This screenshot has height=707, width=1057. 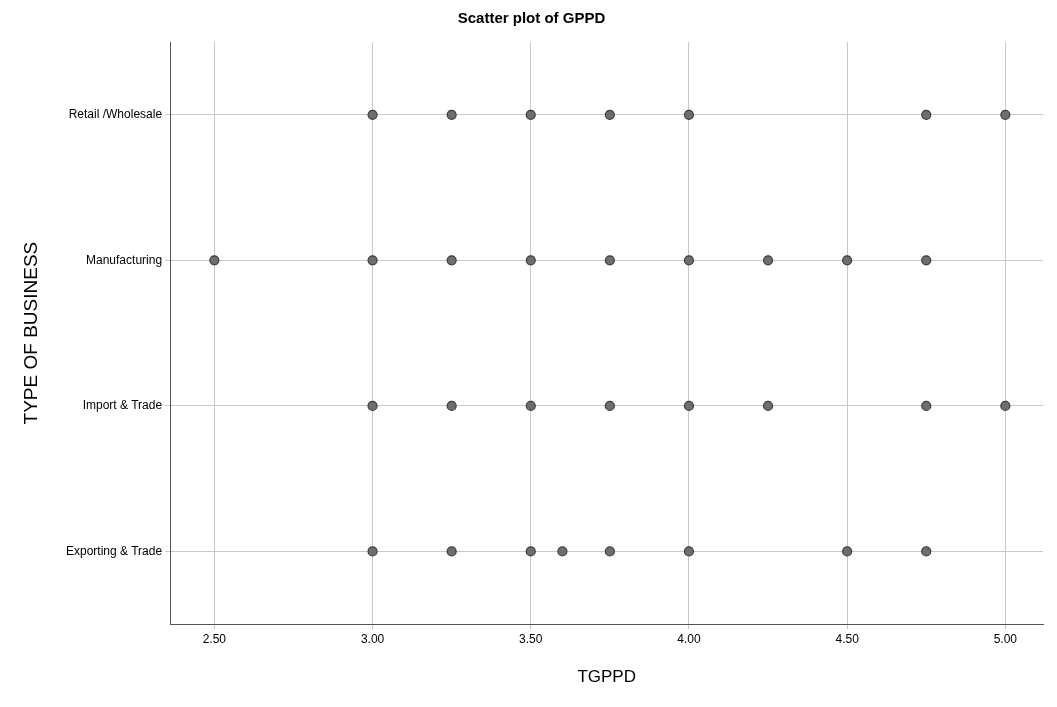 What do you see at coordinates (30, 333) in the screenshot?
I see `y-axis-title: TYPE OF BUSINESS` at bounding box center [30, 333].